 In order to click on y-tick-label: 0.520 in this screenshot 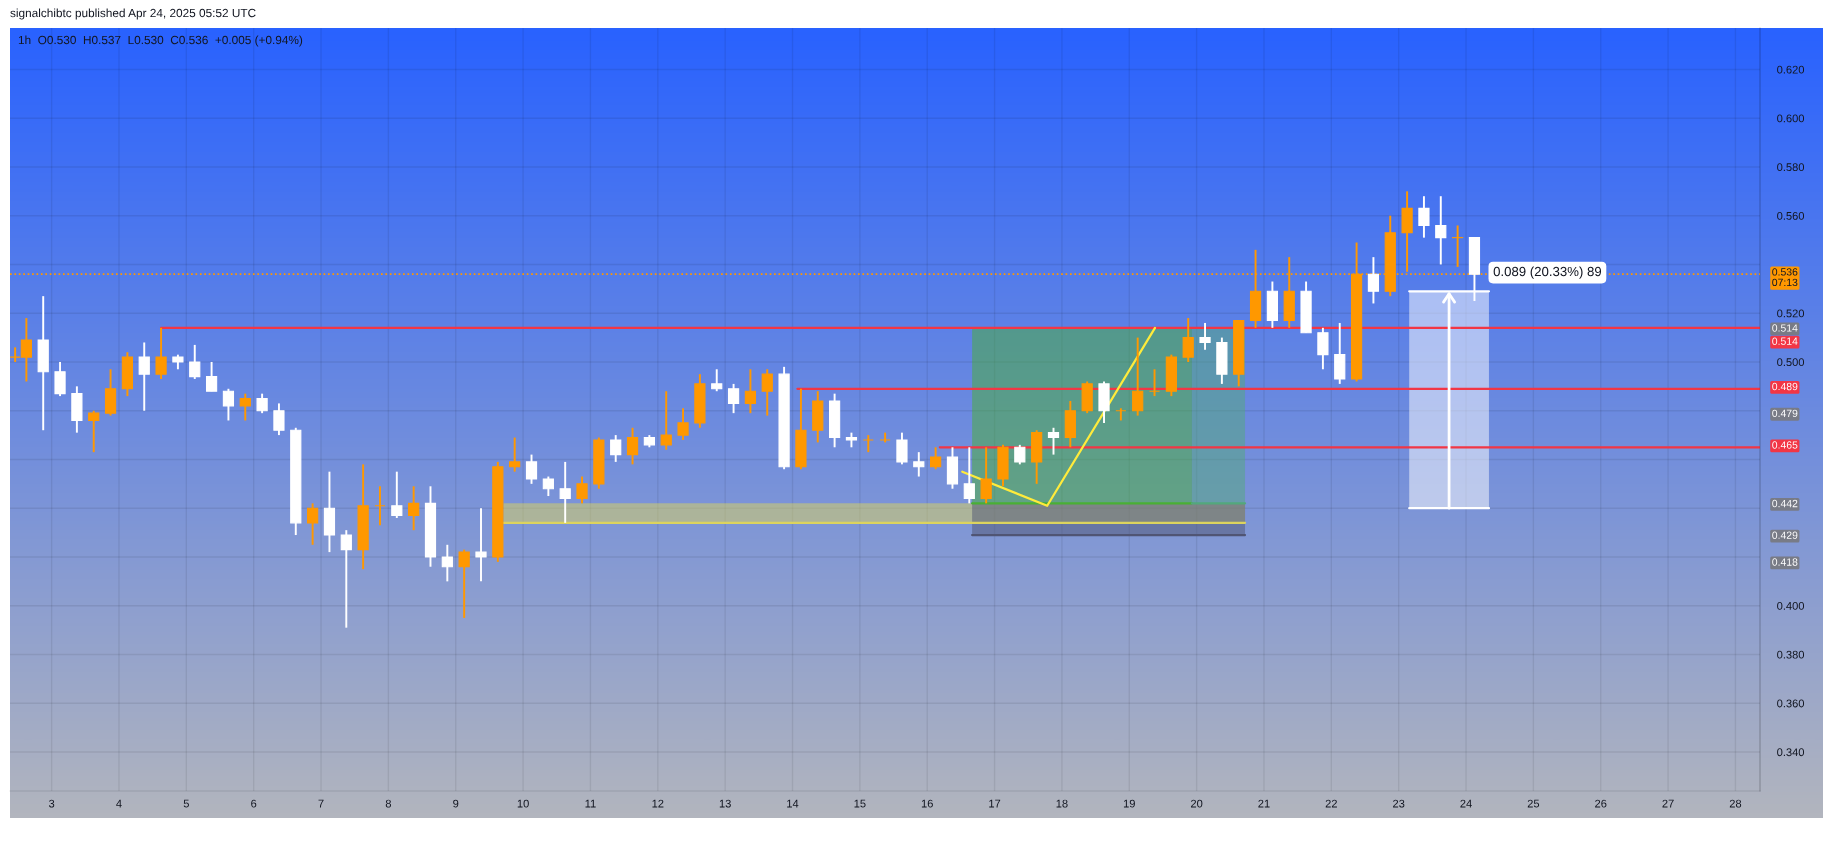, I will do `click(1791, 313)`.